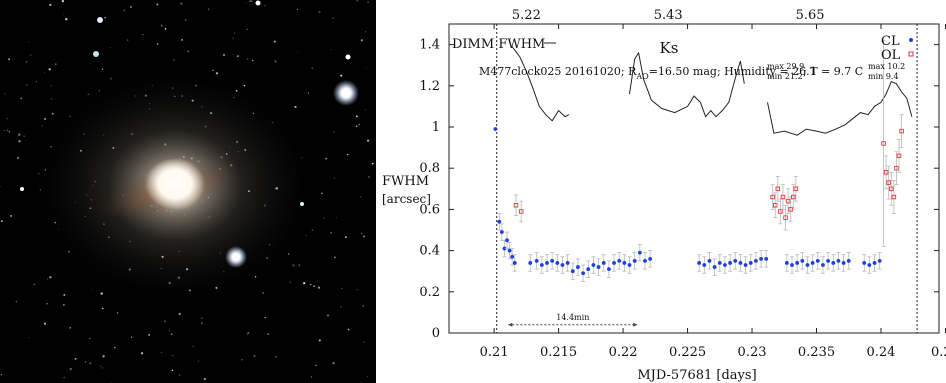 Image resolution: width=946 pixels, height=383 pixels. Describe the element at coordinates (429, 45) in the screenshot. I see `y-tick-label: 1.4` at that location.